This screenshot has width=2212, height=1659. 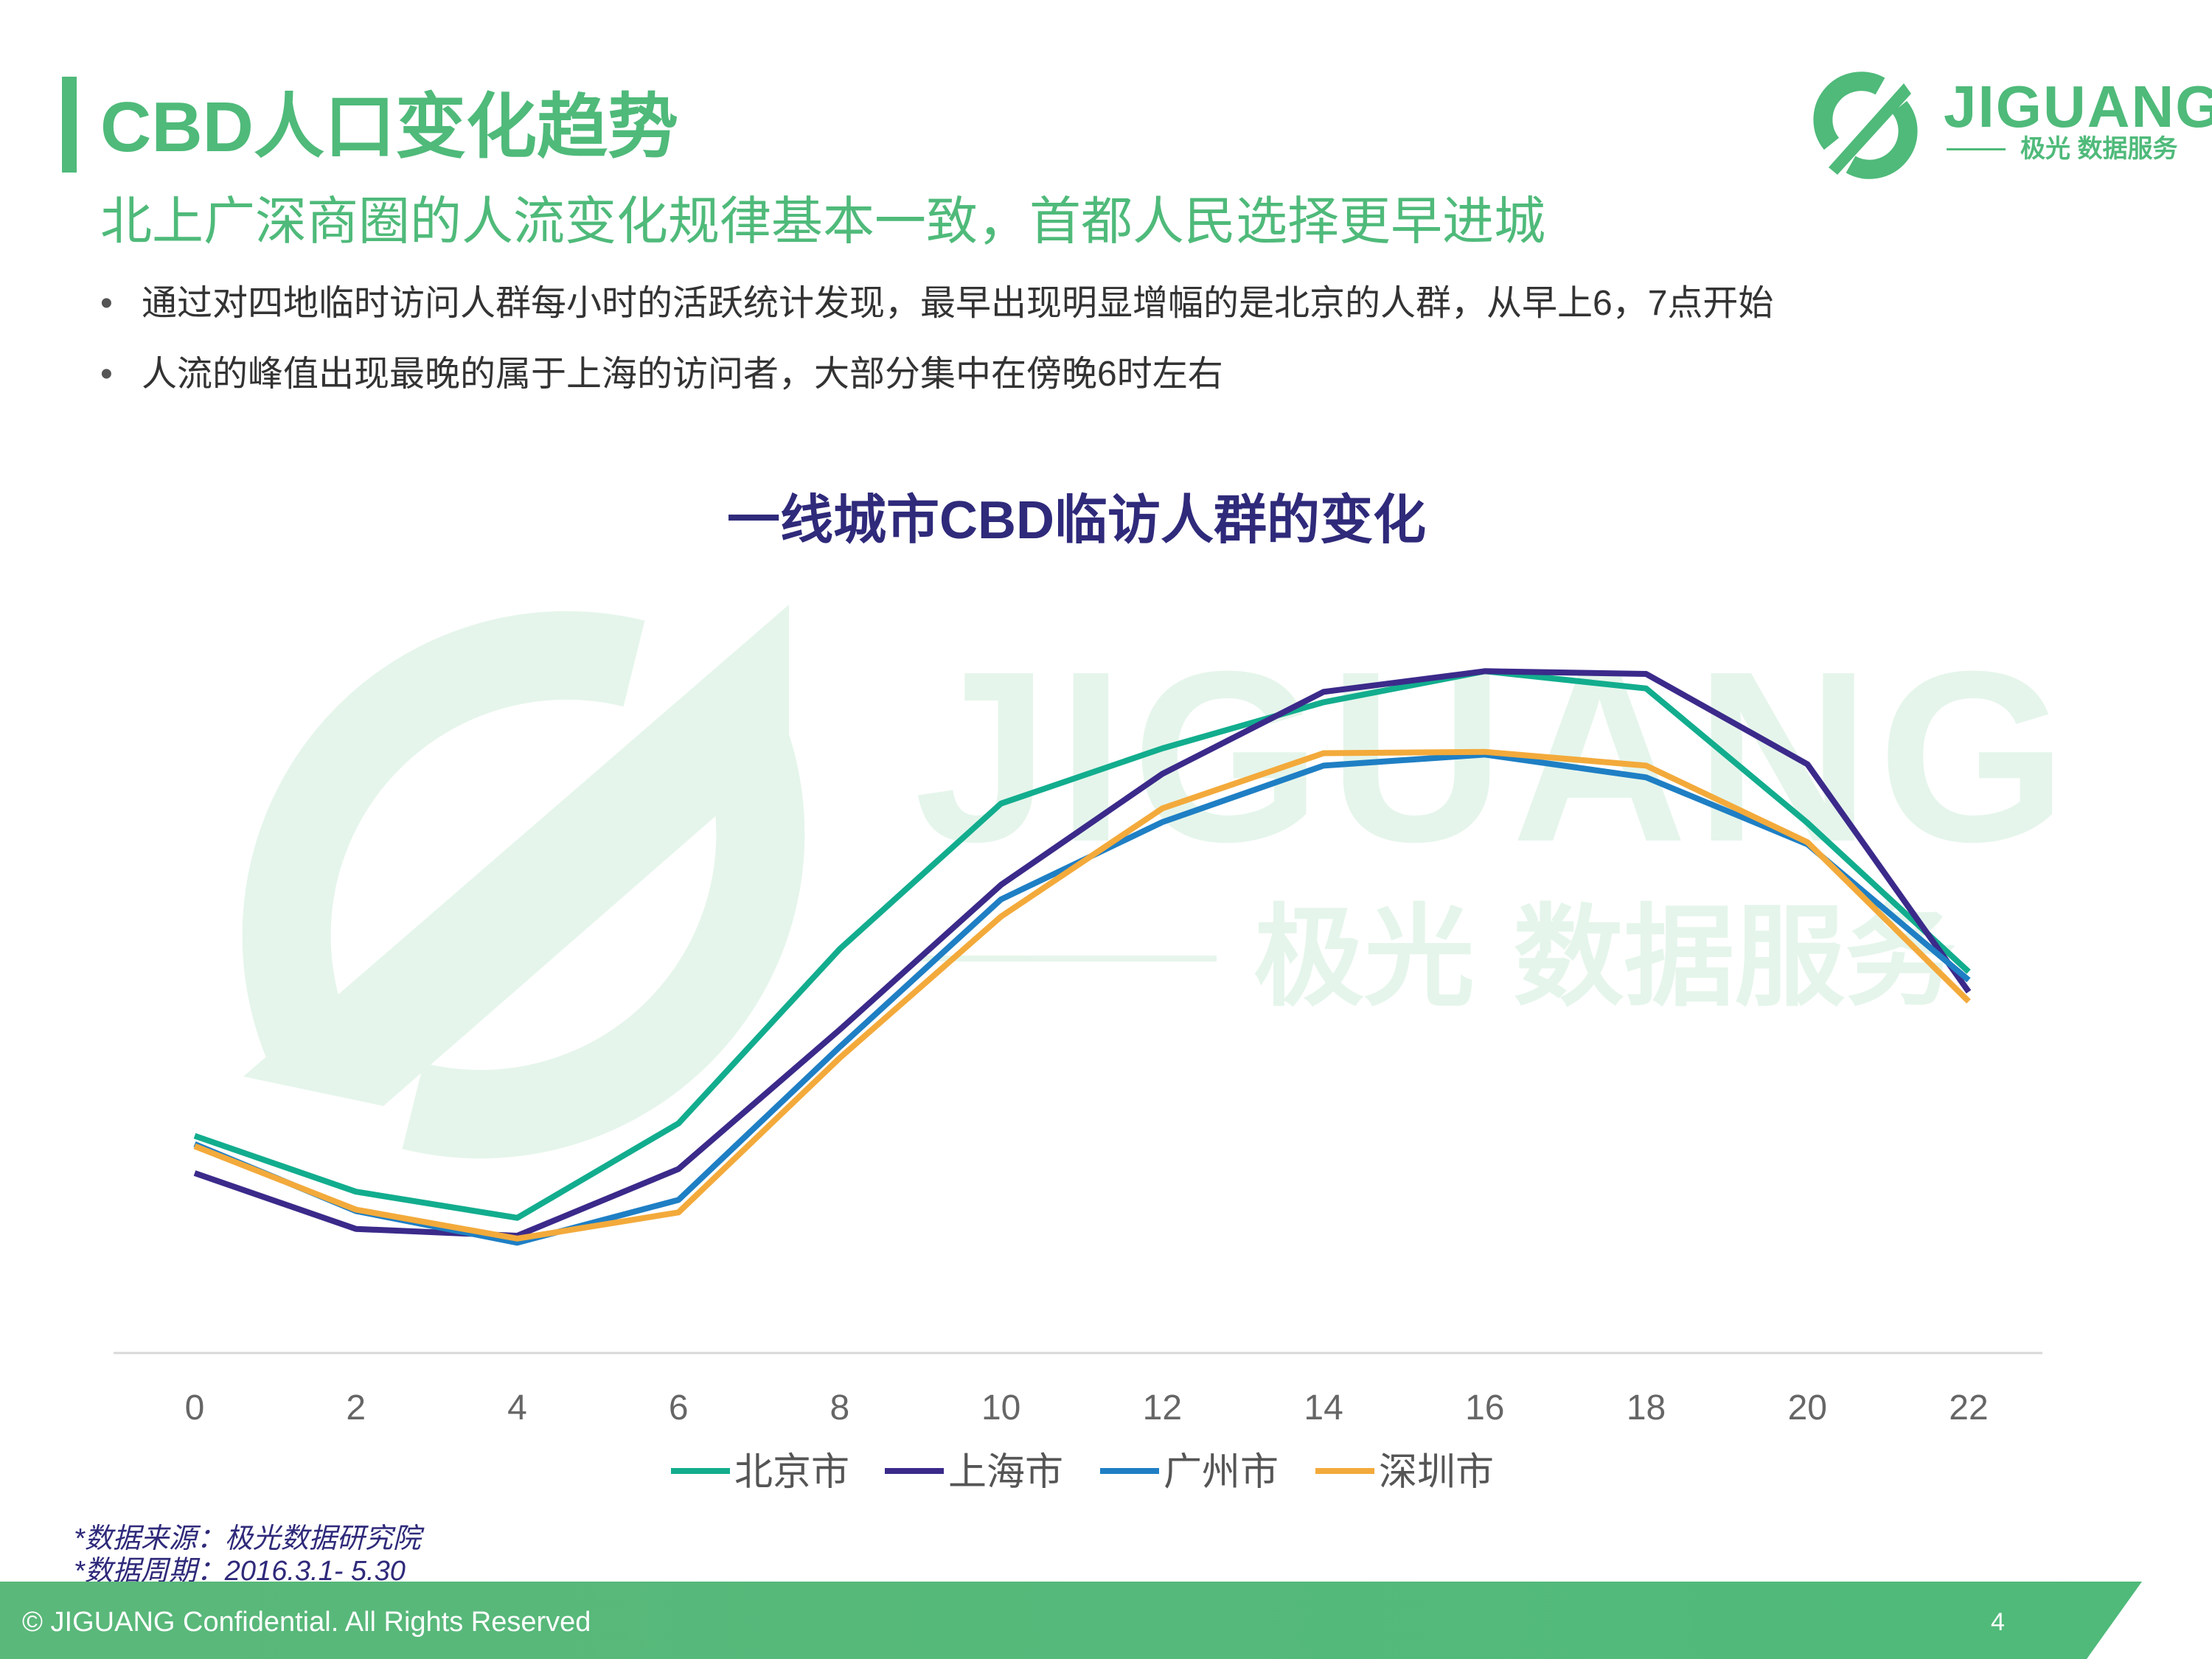 What do you see at coordinates (1071, 1620) in the screenshot?
I see `footer-band` at bounding box center [1071, 1620].